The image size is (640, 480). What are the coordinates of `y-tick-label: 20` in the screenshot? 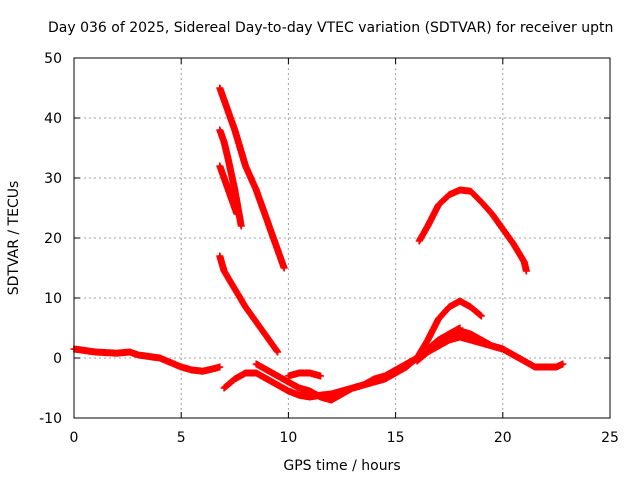 It's located at (53, 239).